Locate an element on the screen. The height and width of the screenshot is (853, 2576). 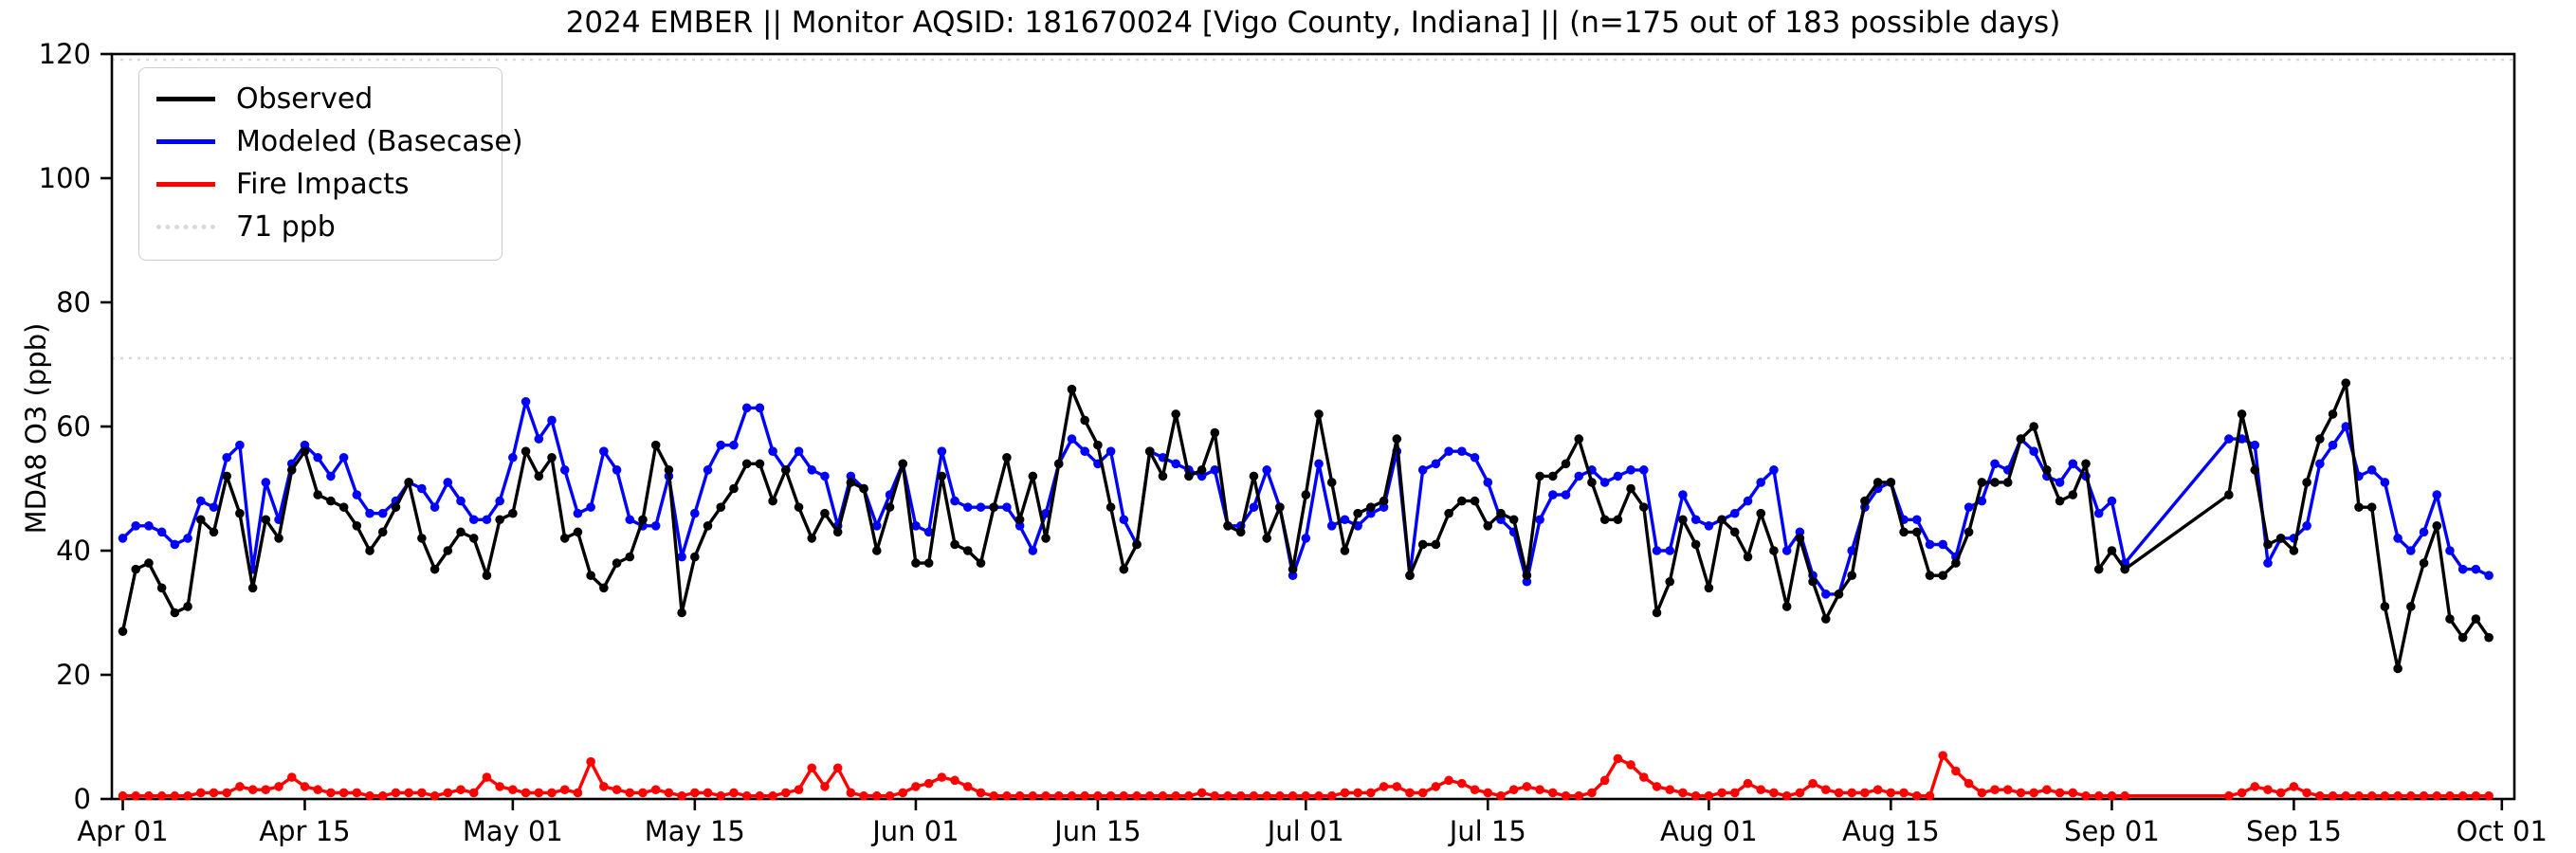
legend-entry-1: Modeled (Basecase) is located at coordinates (331, 141).